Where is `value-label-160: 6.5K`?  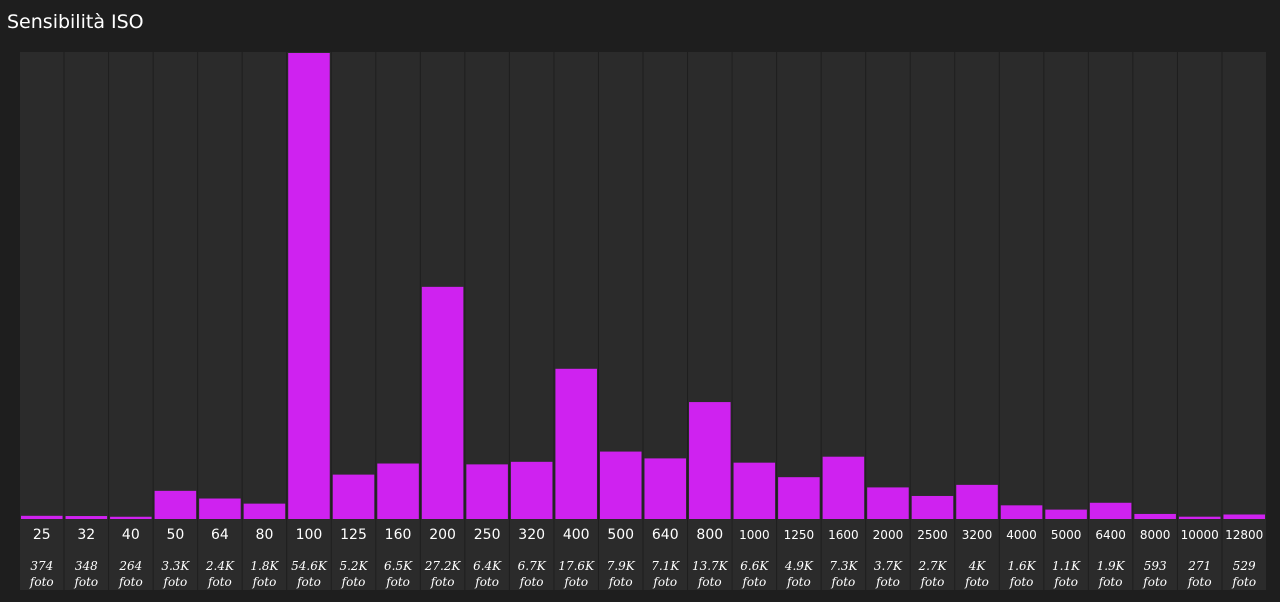 value-label-160: 6.5K is located at coordinates (398, 566).